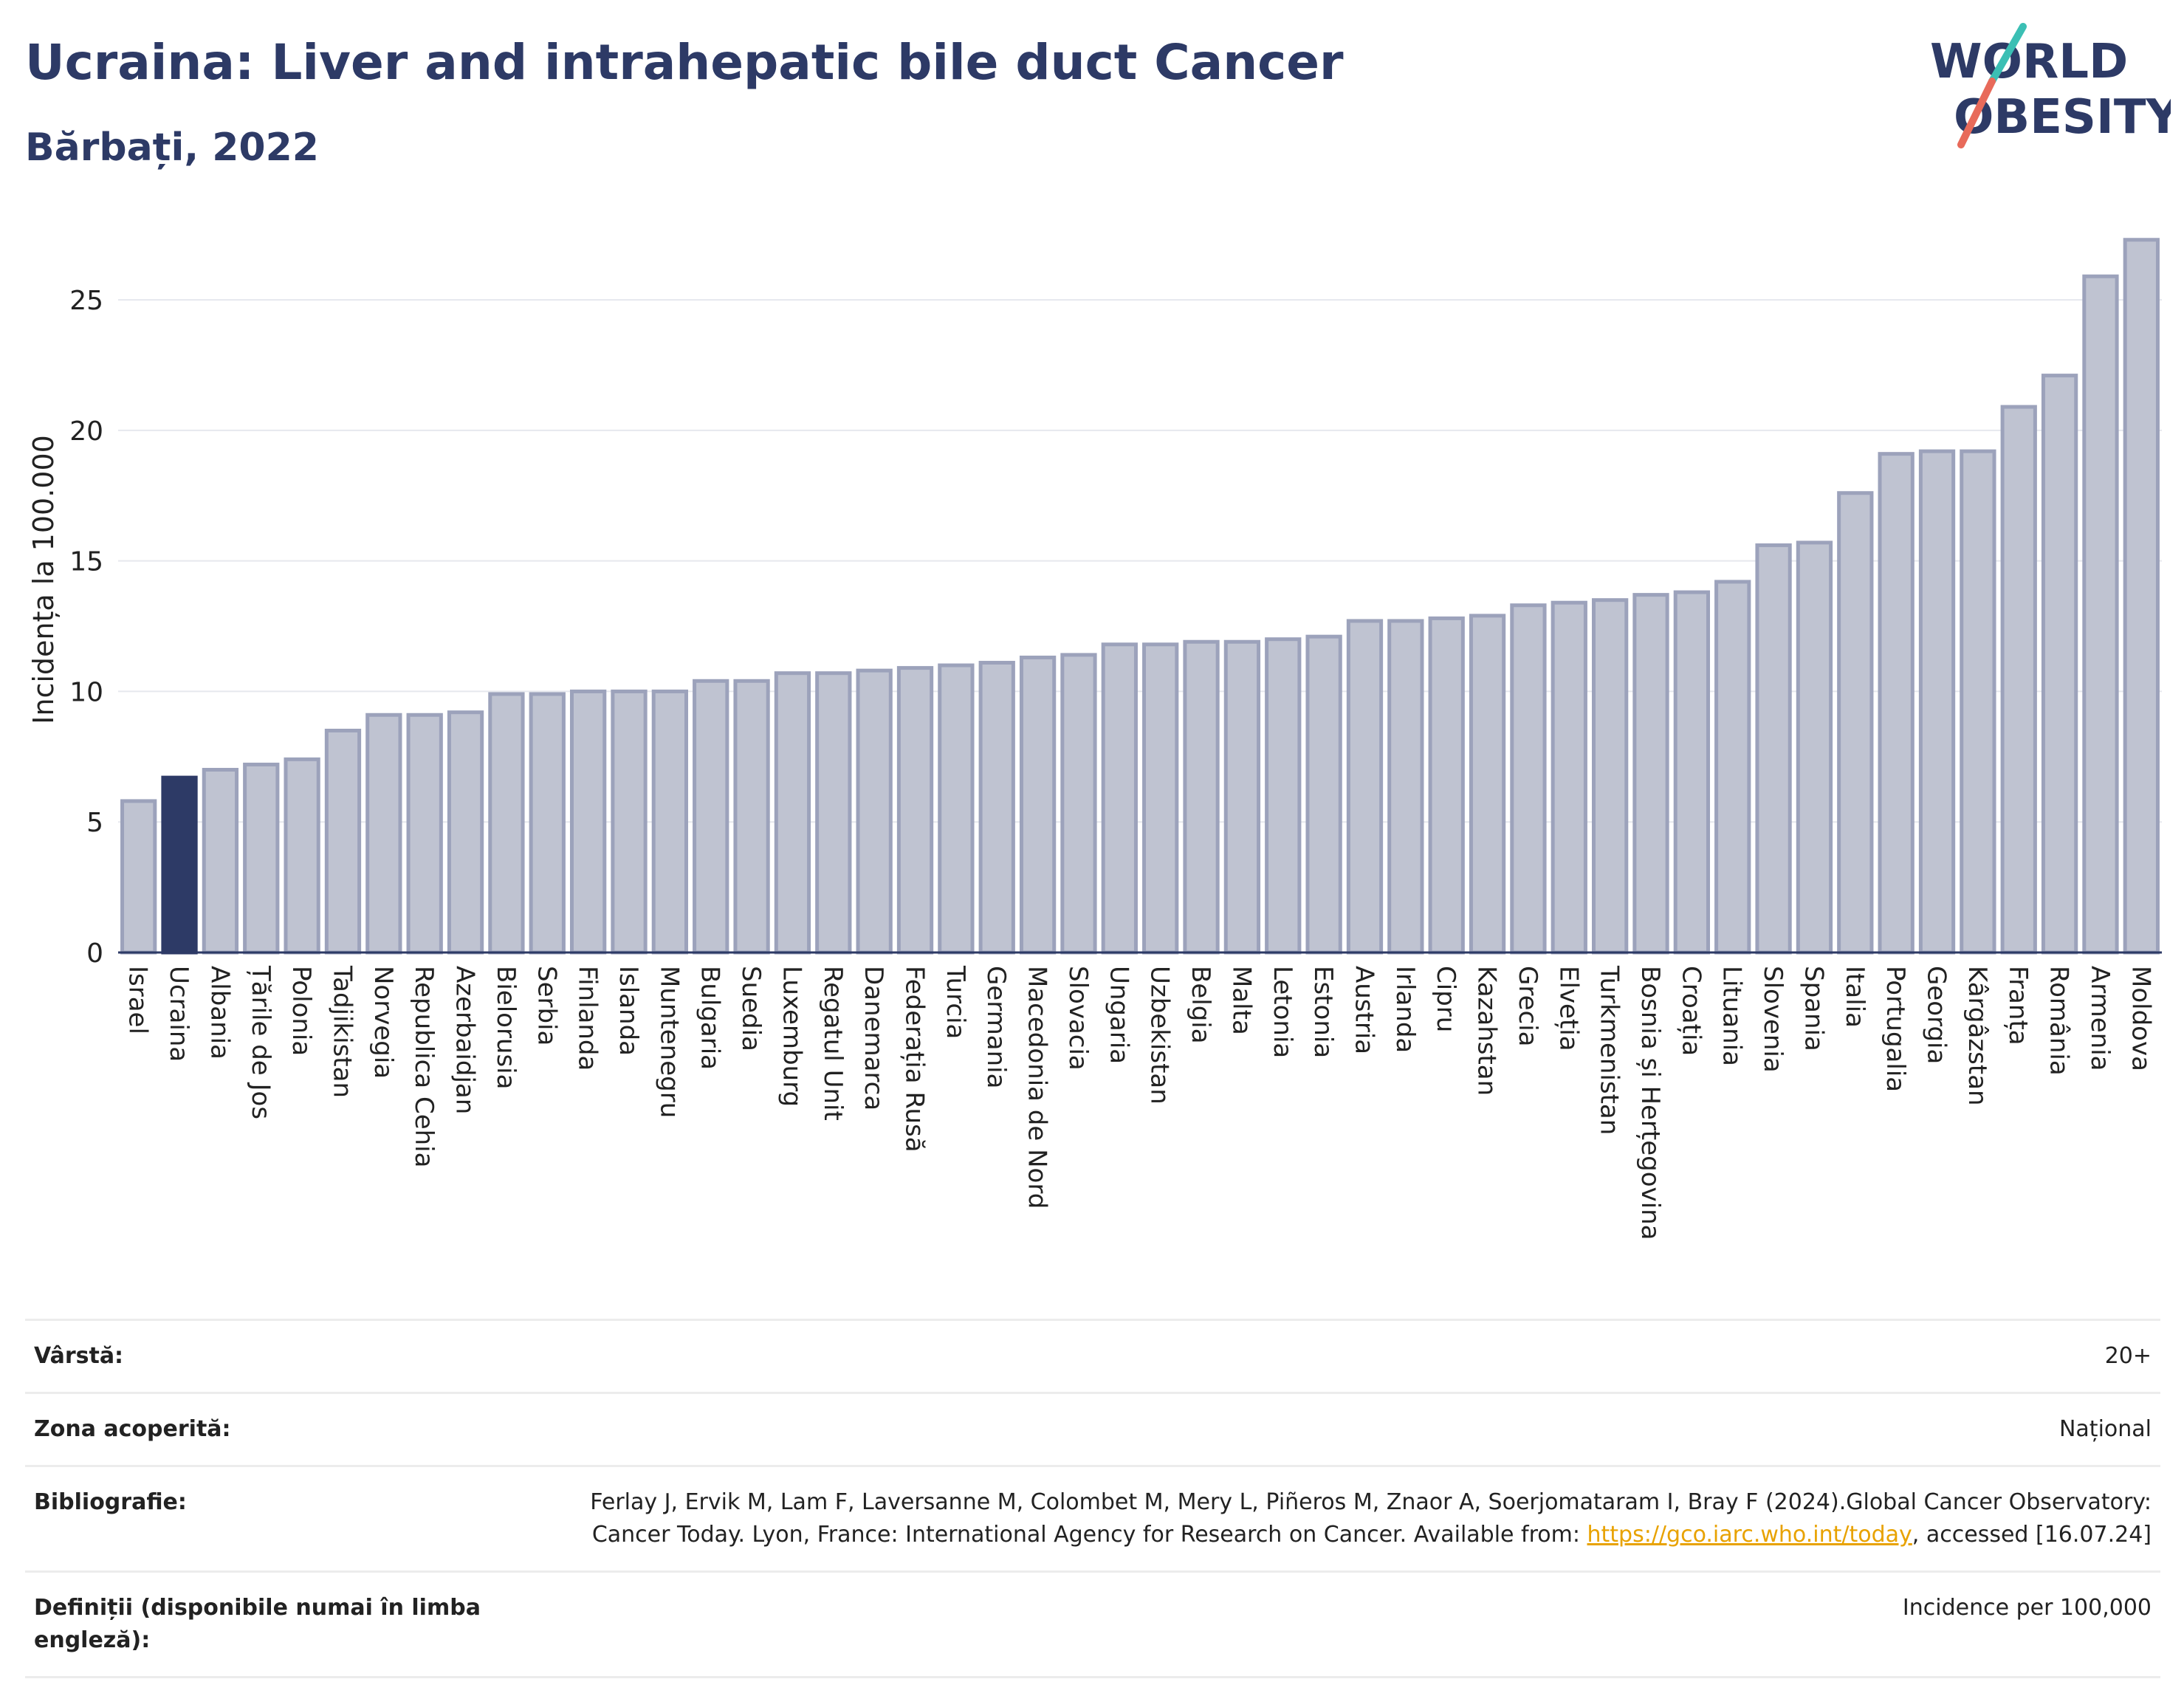 This screenshot has height=1696, width=2184. What do you see at coordinates (1363, 1010) in the screenshot?
I see `x-tick-label: Austria` at bounding box center [1363, 1010].